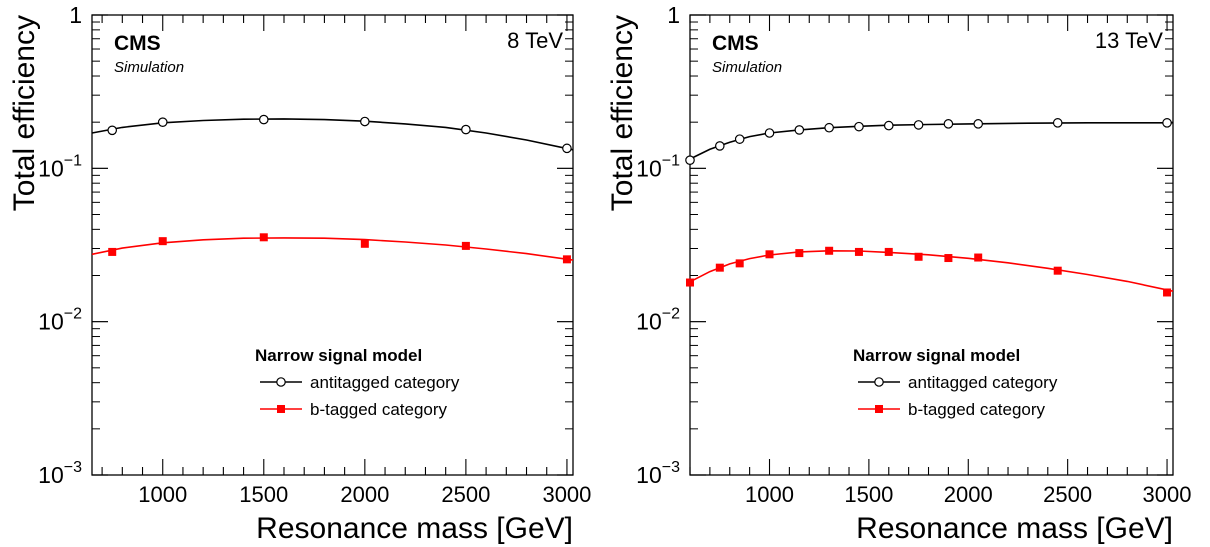  What do you see at coordinates (535, 40) in the screenshot?
I see `energy-label: 8 TeV` at bounding box center [535, 40].